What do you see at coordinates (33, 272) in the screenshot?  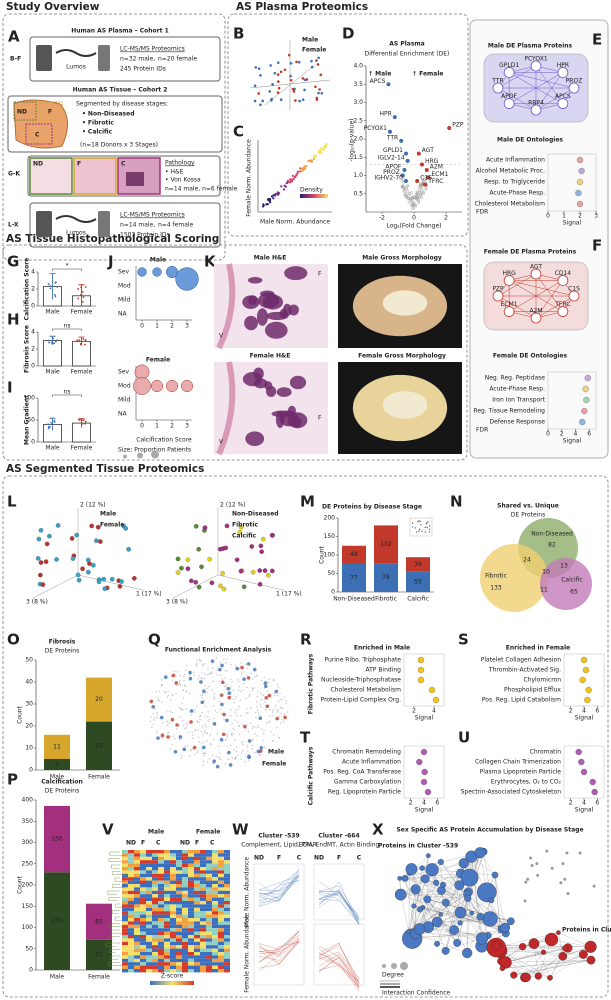 I see `y-tick-label: 4` at bounding box center [33, 272].